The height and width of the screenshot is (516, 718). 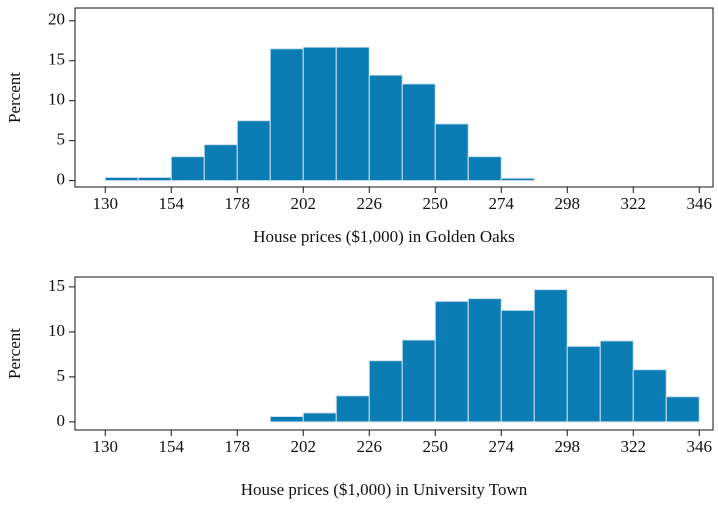 I want to click on x-axis-label: House prices ($1,000) in Golden Oaks, so click(x=384, y=236).